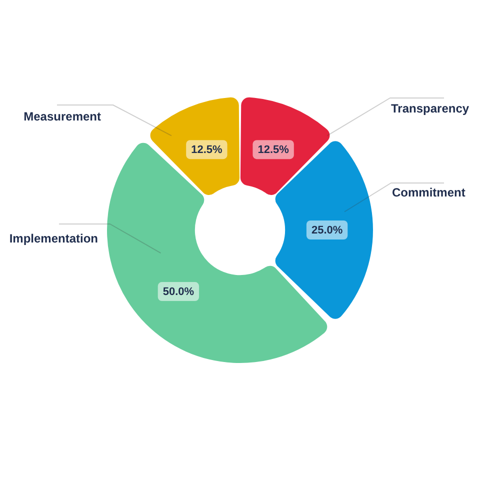  Describe the element at coordinates (62, 116) in the screenshot. I see `slice-label: Measurement` at that location.